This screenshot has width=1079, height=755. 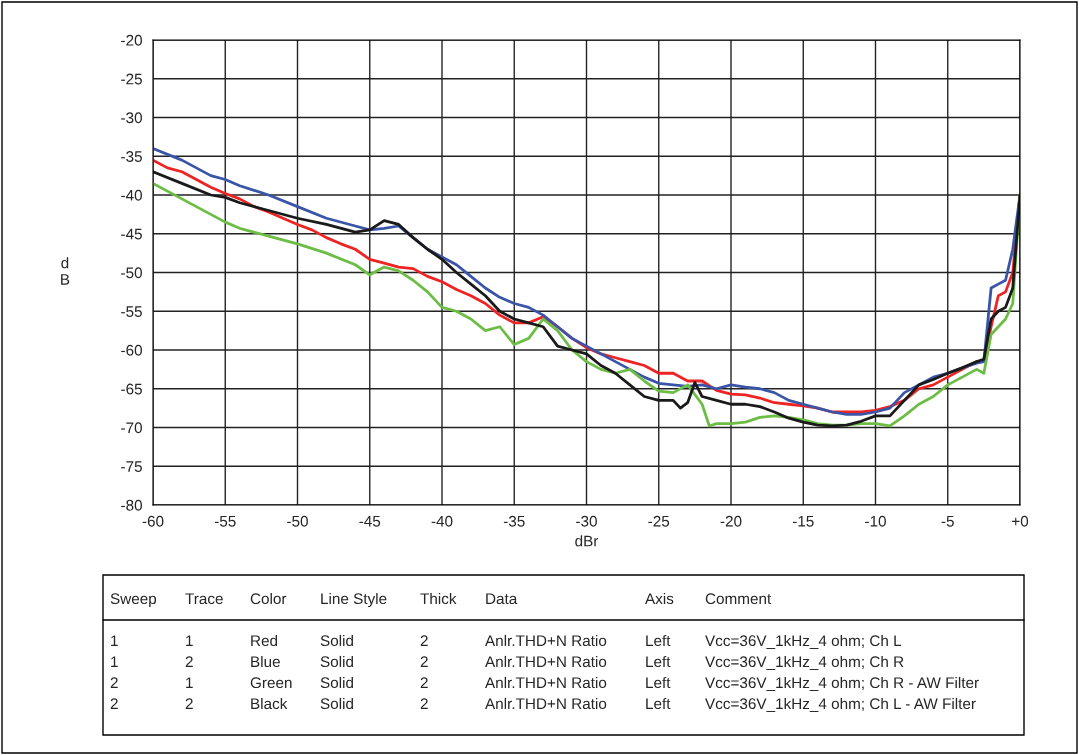 What do you see at coordinates (840, 704) in the screenshot?
I see `text: Vcc=36V_1kHz_4 ohm; Ch L - AW Filter` at bounding box center [840, 704].